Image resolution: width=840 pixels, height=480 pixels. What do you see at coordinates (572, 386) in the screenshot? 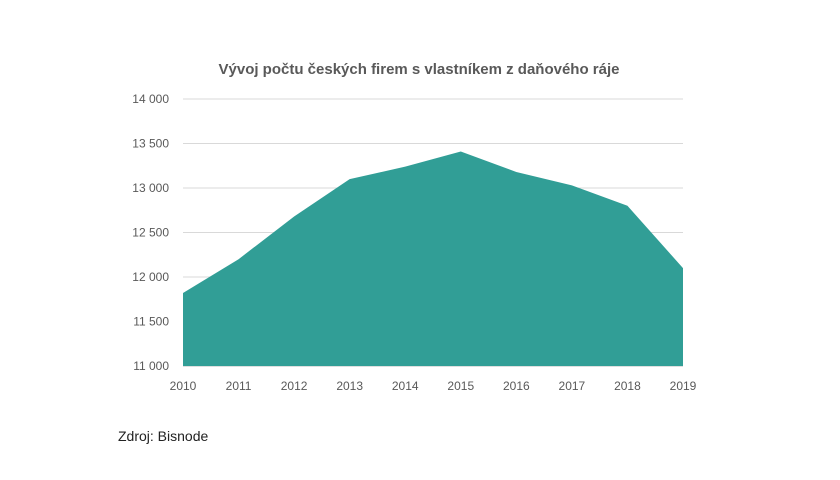
I see `x-tick-label: 2017` at bounding box center [572, 386].